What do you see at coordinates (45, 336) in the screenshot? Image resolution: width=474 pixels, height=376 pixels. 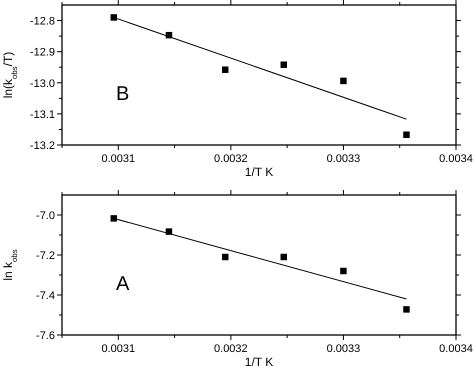 I see `y-tick-label: -7.6` at bounding box center [45, 336].